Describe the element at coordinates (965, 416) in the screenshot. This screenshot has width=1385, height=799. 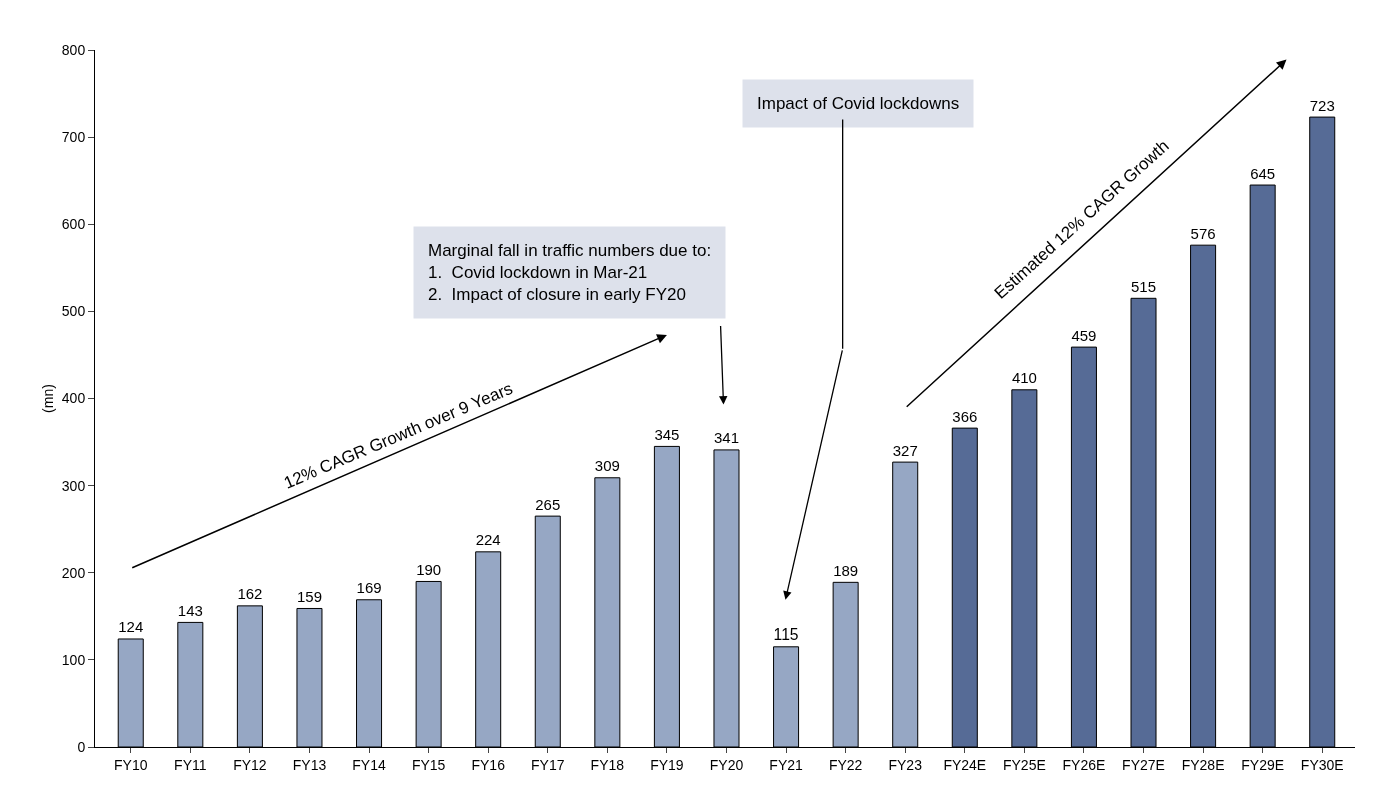
I see `data-label: 366` at that location.